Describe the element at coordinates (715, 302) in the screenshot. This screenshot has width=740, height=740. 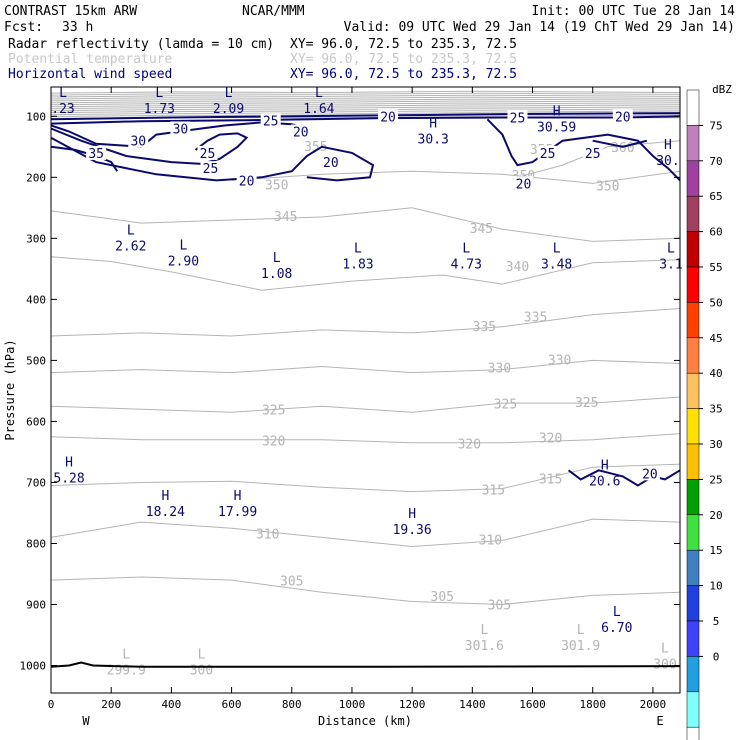
I see `colorbar-level-label: 50` at that location.